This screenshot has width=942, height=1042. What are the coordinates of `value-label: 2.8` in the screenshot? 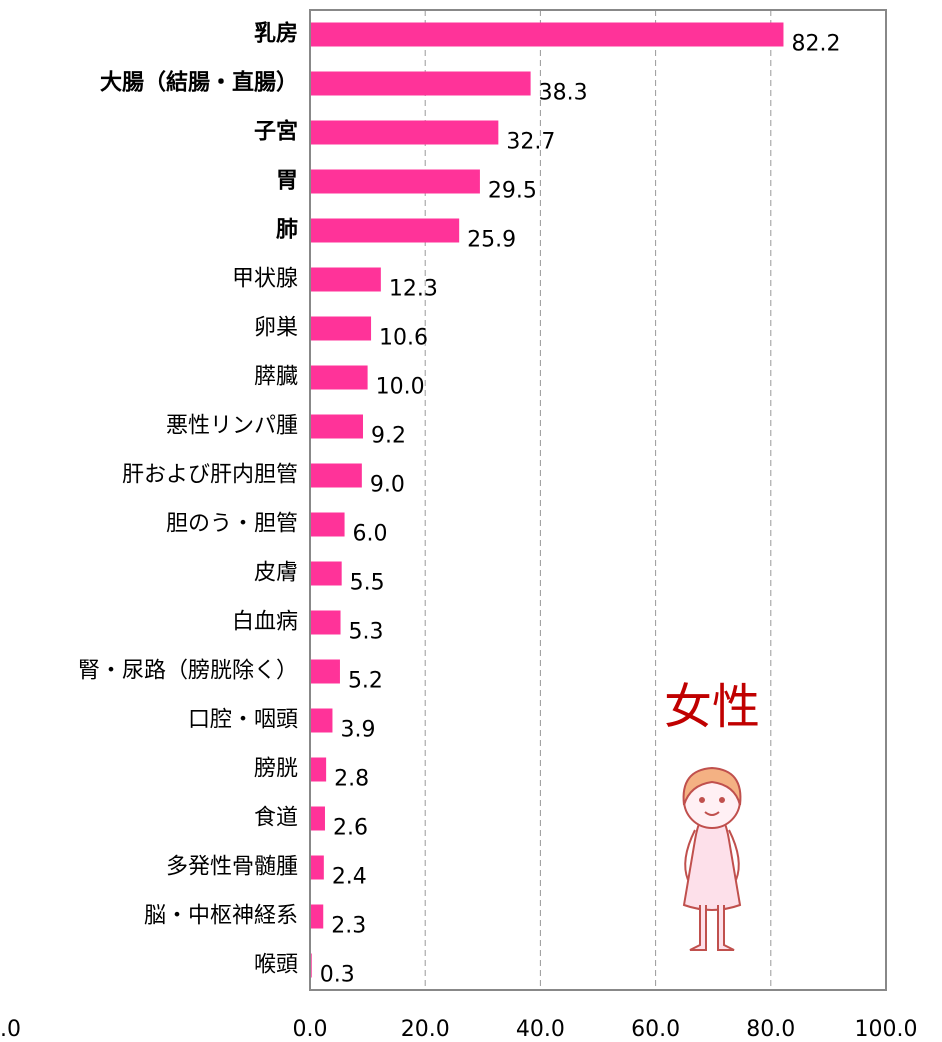 It's located at (351, 779).